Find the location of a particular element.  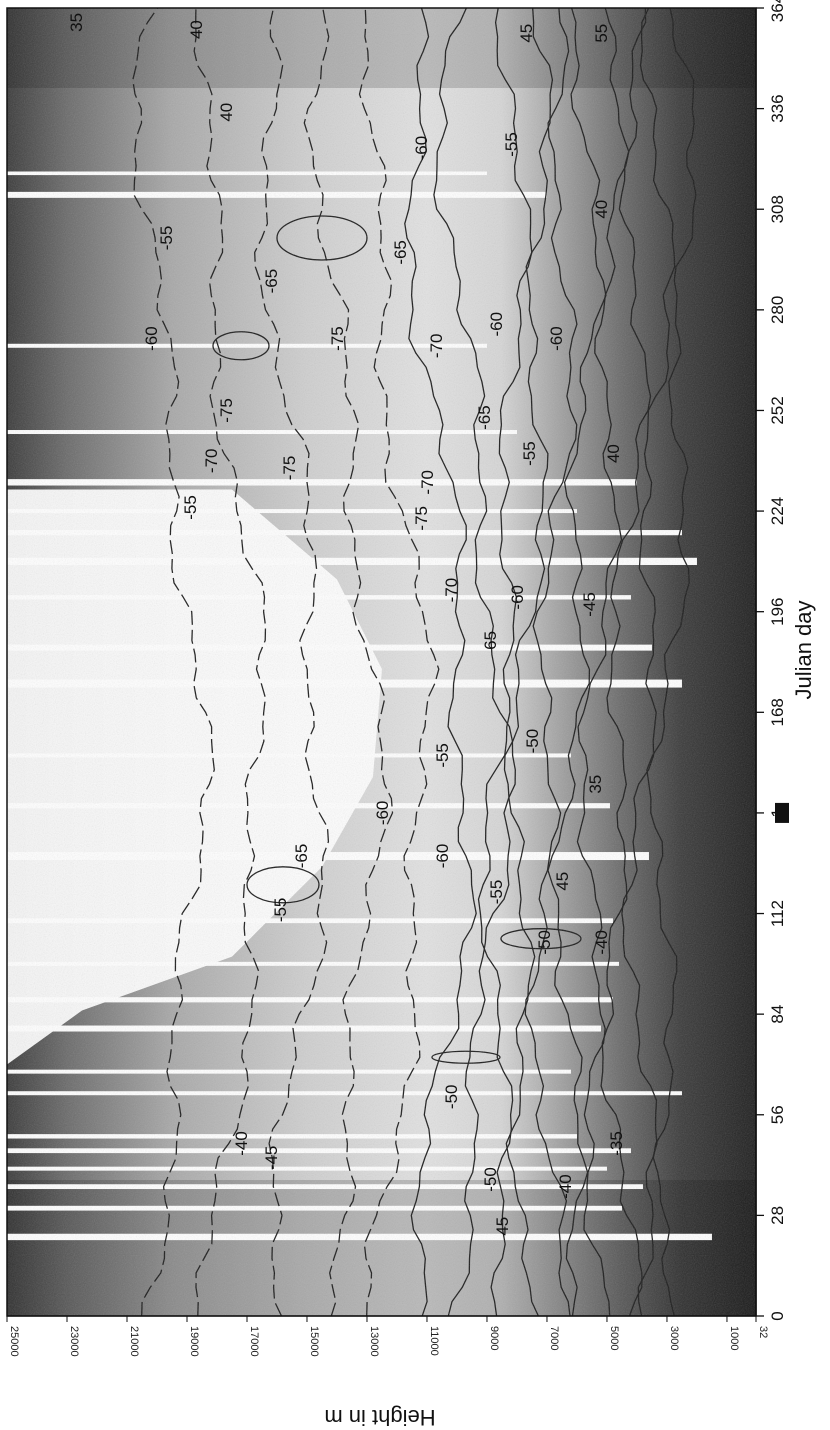

y-tick-label: 23000 is located at coordinates (74, 1341).